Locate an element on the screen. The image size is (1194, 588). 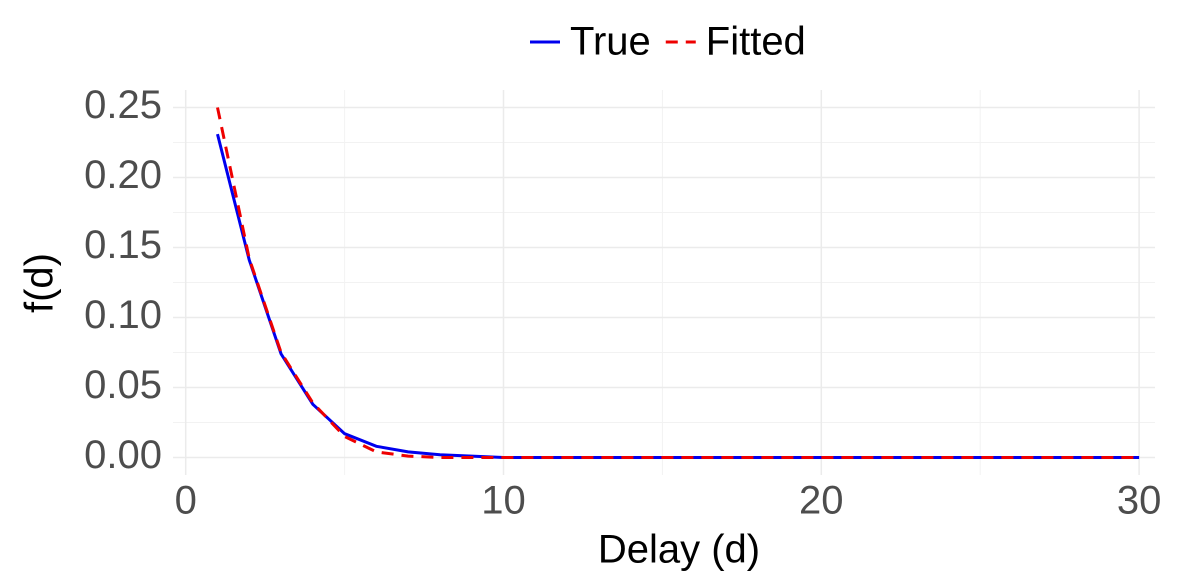
x-axis-title: Delay (d) is located at coordinates (679, 550).